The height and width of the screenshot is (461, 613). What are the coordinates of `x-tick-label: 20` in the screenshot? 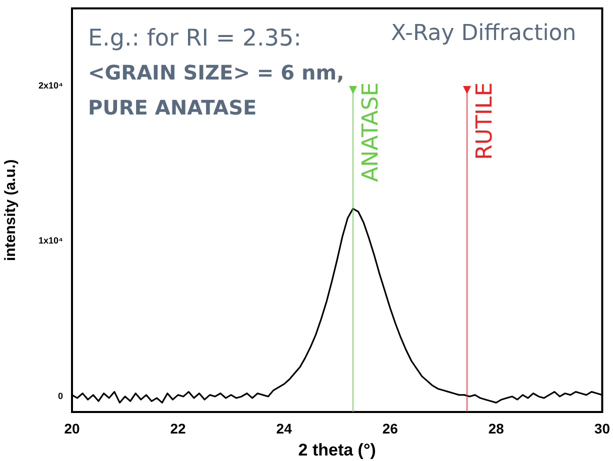 It's located at (72, 428).